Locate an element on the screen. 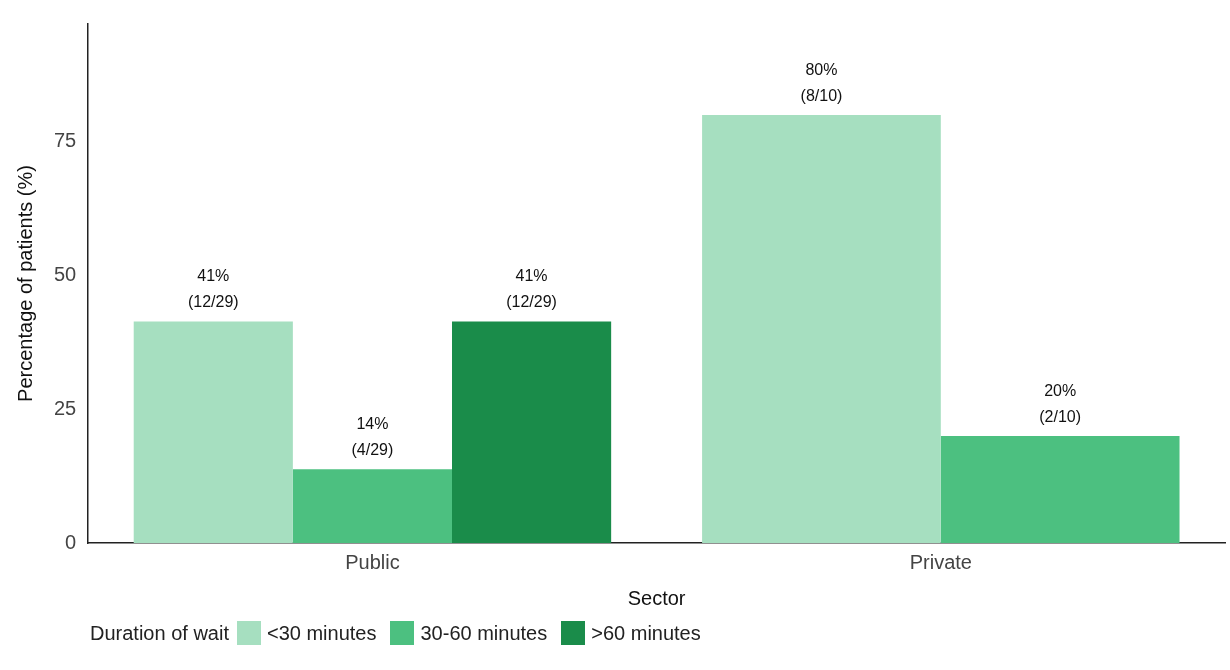  data-label: 20% (2/10) is located at coordinates (1060, 403).